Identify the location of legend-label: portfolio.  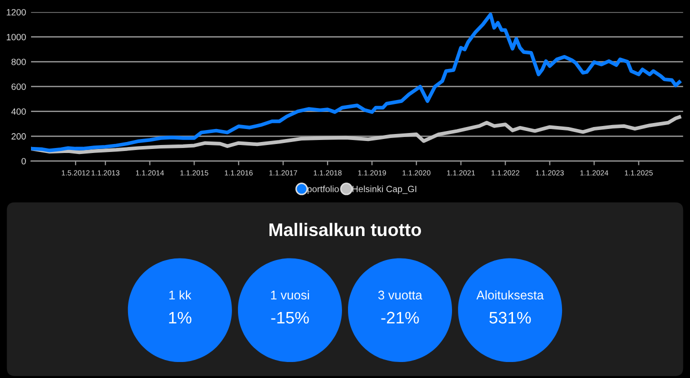
(323, 190).